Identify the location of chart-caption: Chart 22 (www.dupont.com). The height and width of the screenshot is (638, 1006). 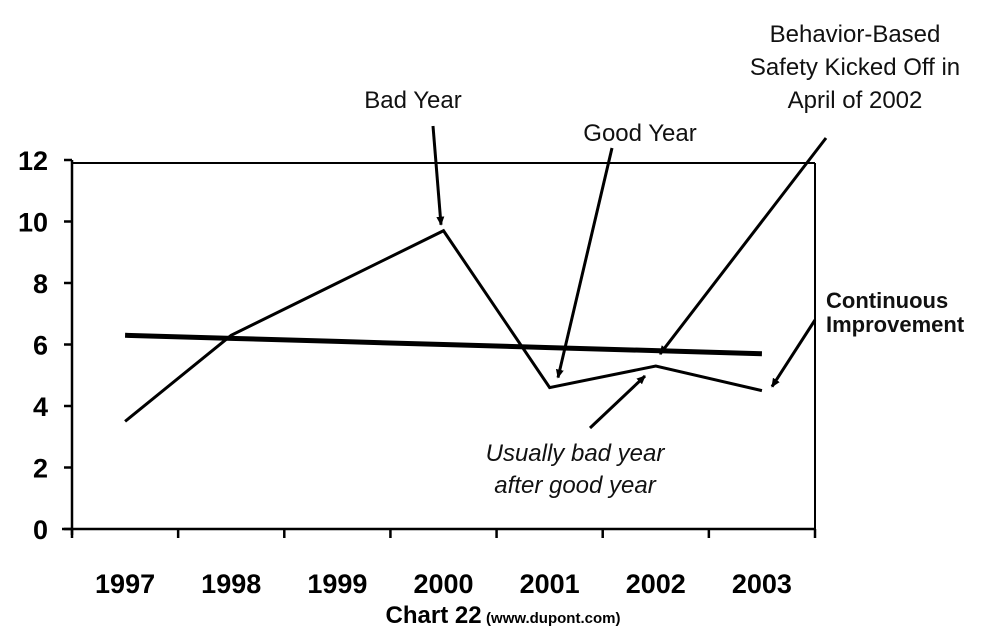
(503, 616).